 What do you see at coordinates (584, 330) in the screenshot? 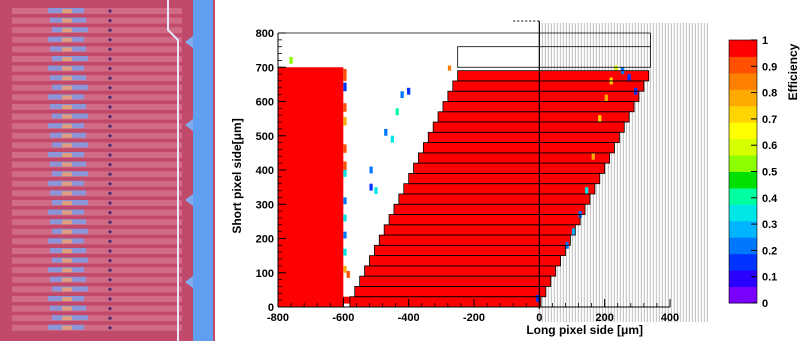
I see `x-axis-title: Long pixel side [μm]` at bounding box center [584, 330].